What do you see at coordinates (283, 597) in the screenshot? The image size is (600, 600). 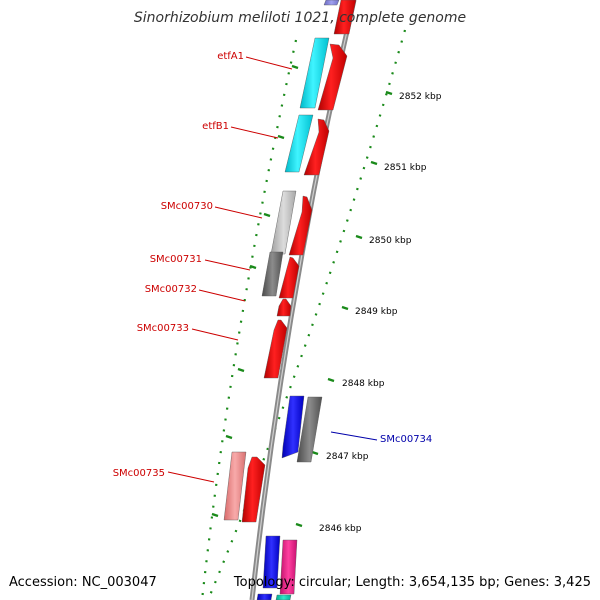 I see `gene-bottom-teal` at bounding box center [283, 597].